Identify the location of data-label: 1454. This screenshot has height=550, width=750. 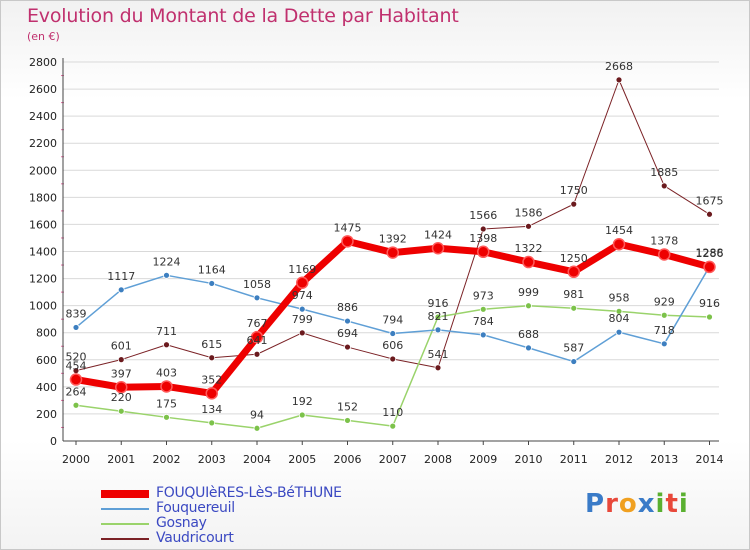
(619, 230).